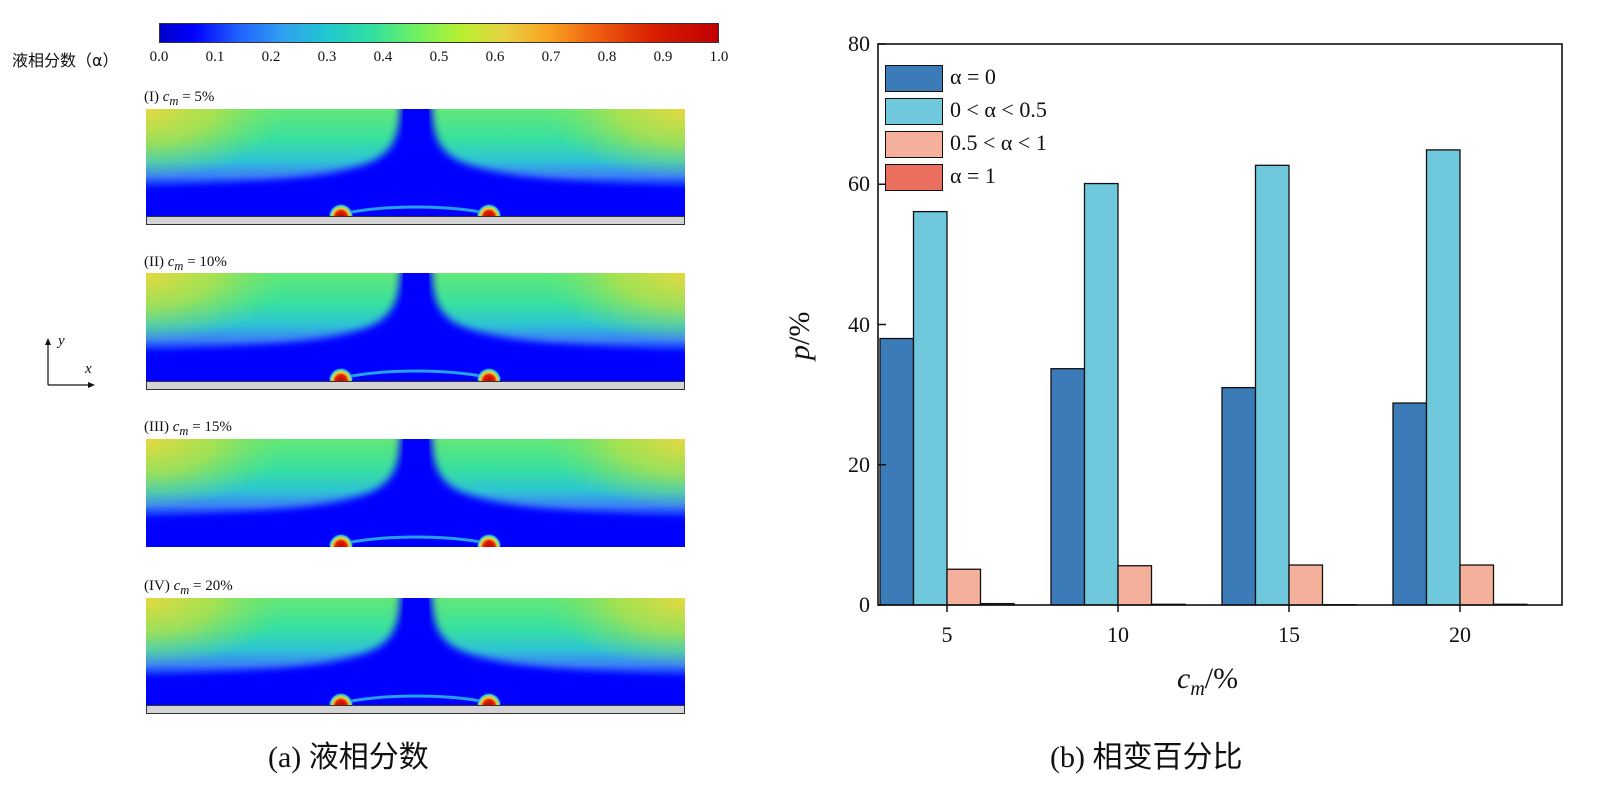 The height and width of the screenshot is (811, 1603). Describe the element at coordinates (156, 262) in the screenshot. I see `panel-prefix: (II)` at that location.